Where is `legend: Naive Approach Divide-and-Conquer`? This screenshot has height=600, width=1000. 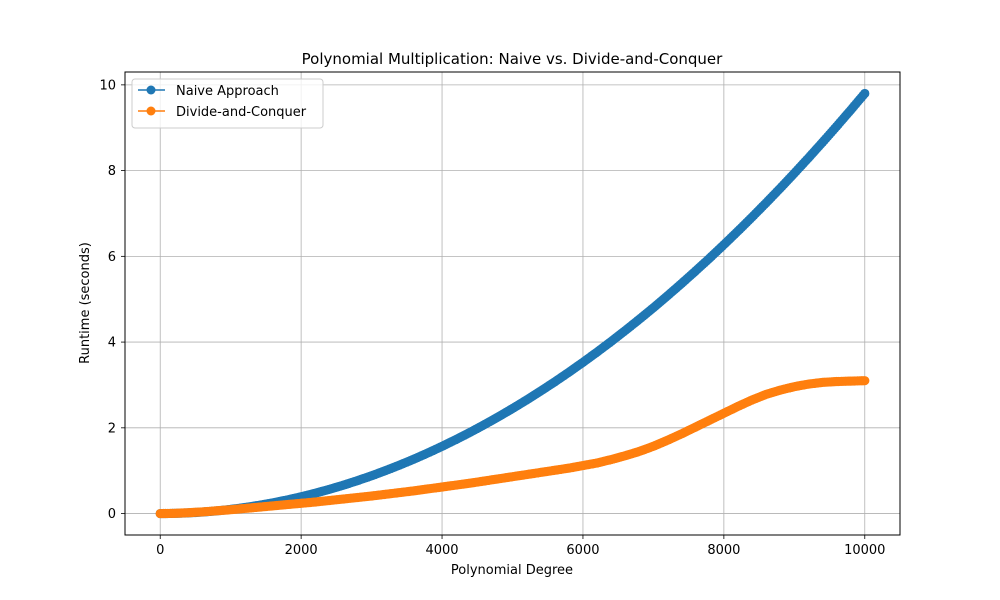 legend: Naive Approach Divide-and-Conquer is located at coordinates (227, 103).